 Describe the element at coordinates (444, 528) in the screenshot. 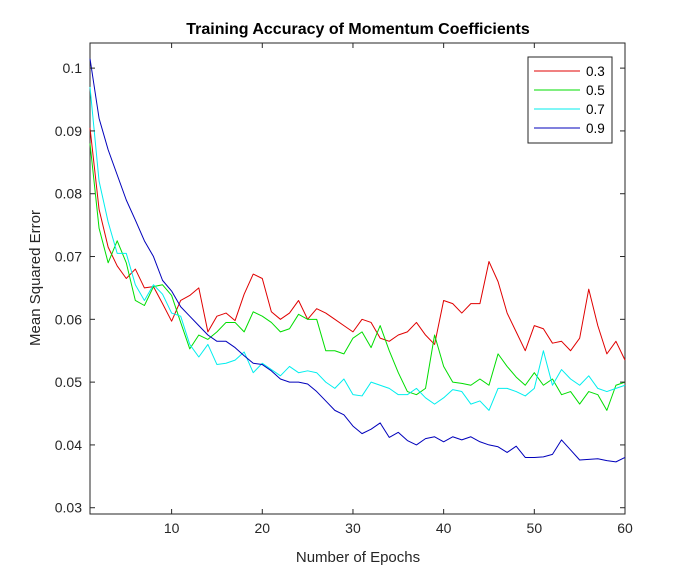

I see `x-tick-label: 40` at that location.